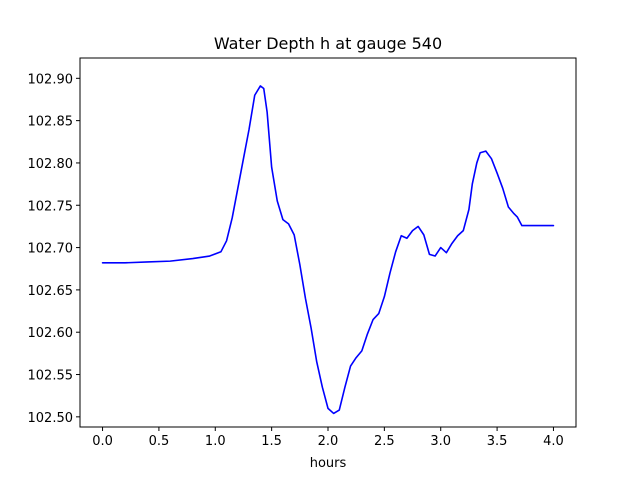 The width and height of the screenshot is (640, 480). What do you see at coordinates (215, 441) in the screenshot?
I see `x-tick-label: 1.0` at bounding box center [215, 441].